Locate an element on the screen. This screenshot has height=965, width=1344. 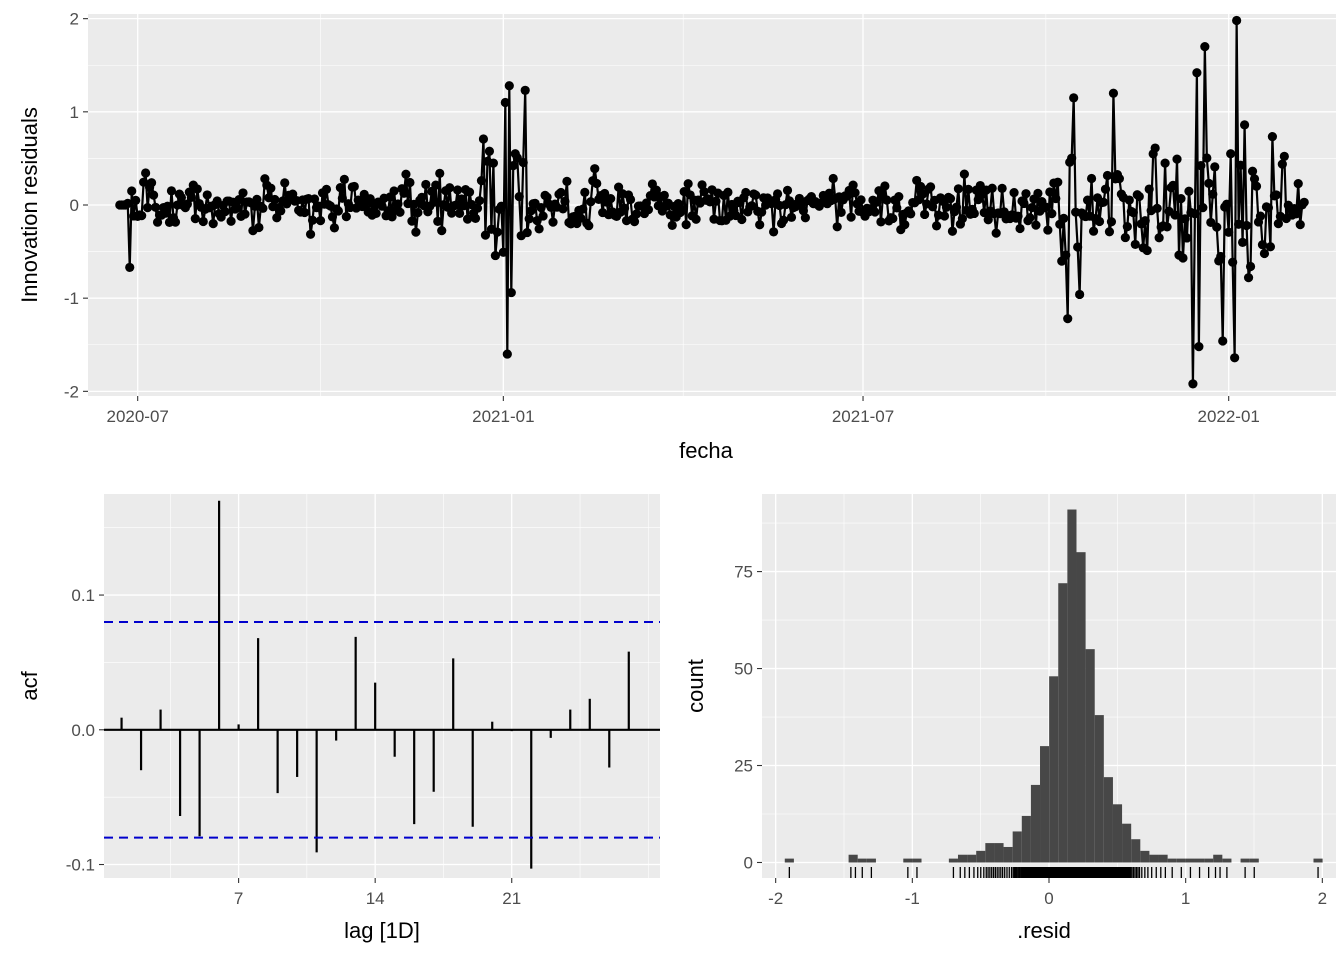
acf-x-tick-label: 14 is located at coordinates (375, 898).